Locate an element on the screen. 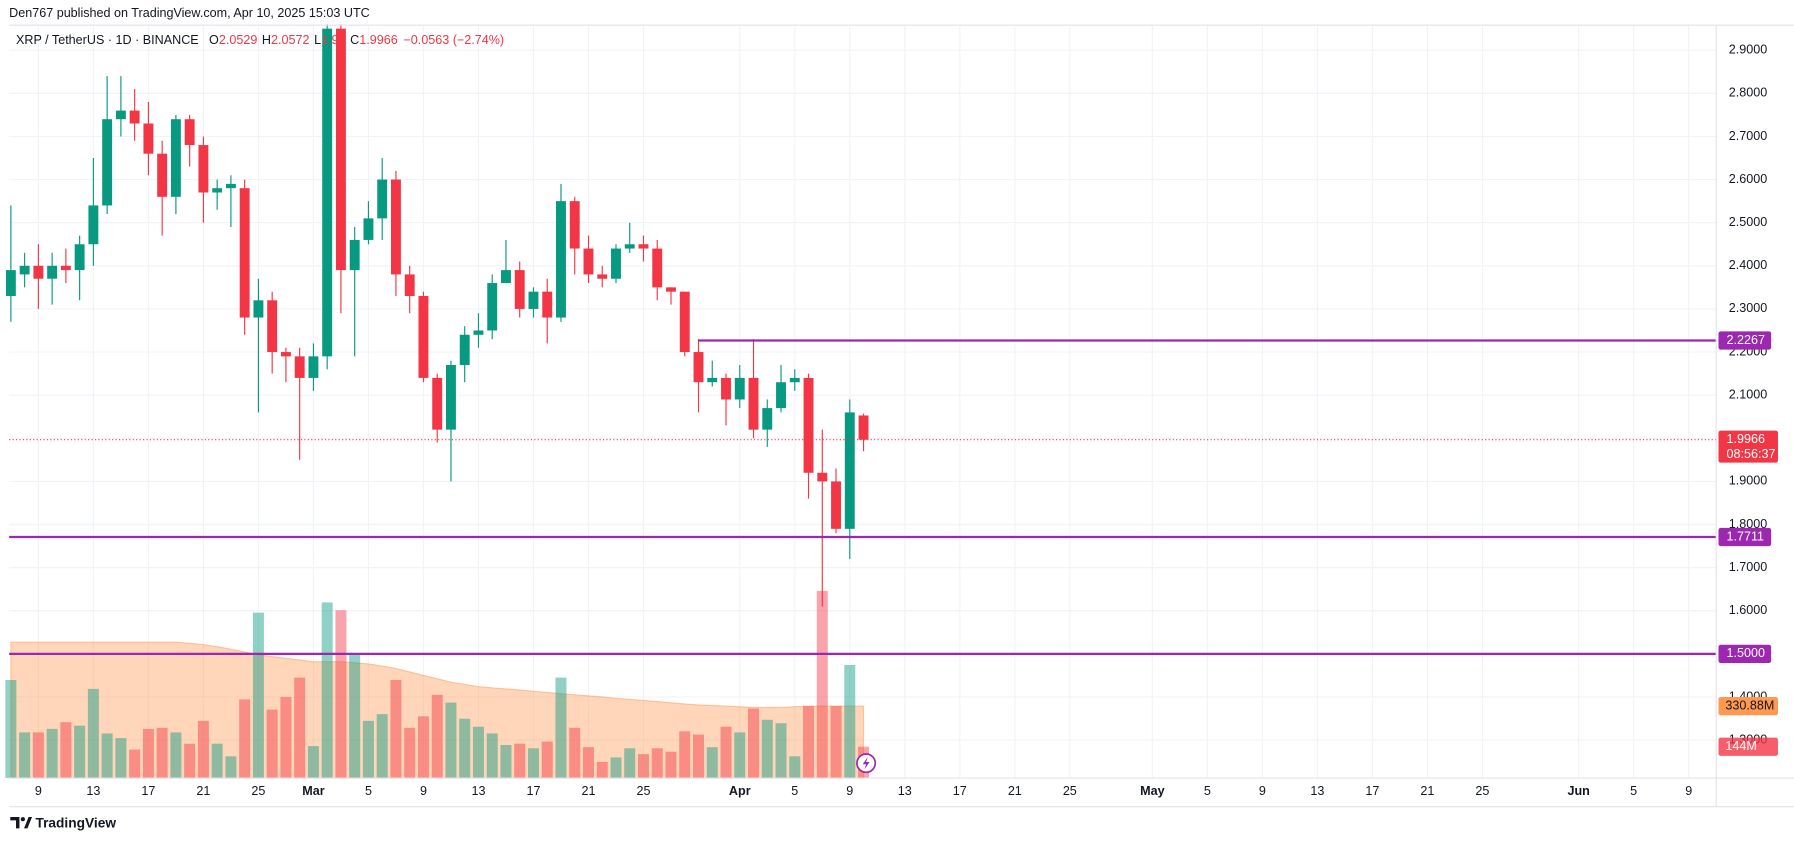 This screenshot has width=1794, height=841. y-tick-label: 2.4000 is located at coordinates (1748, 265).